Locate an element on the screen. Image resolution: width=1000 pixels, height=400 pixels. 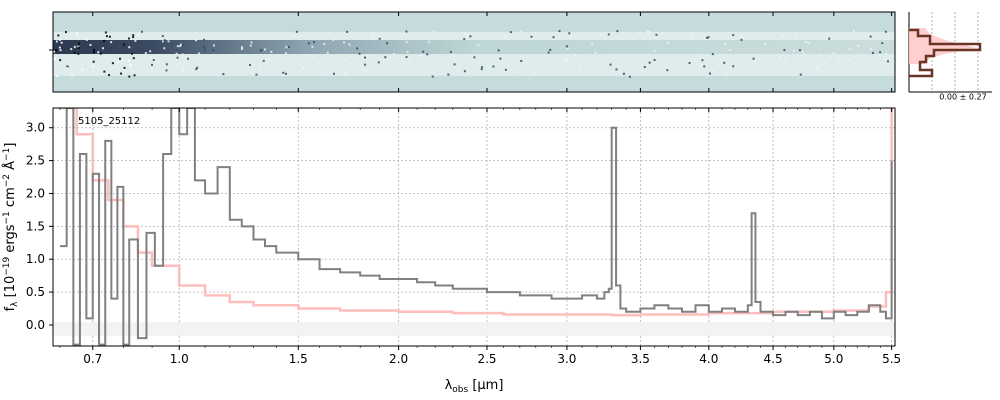
2d-trace-core is located at coordinates (474, 47).